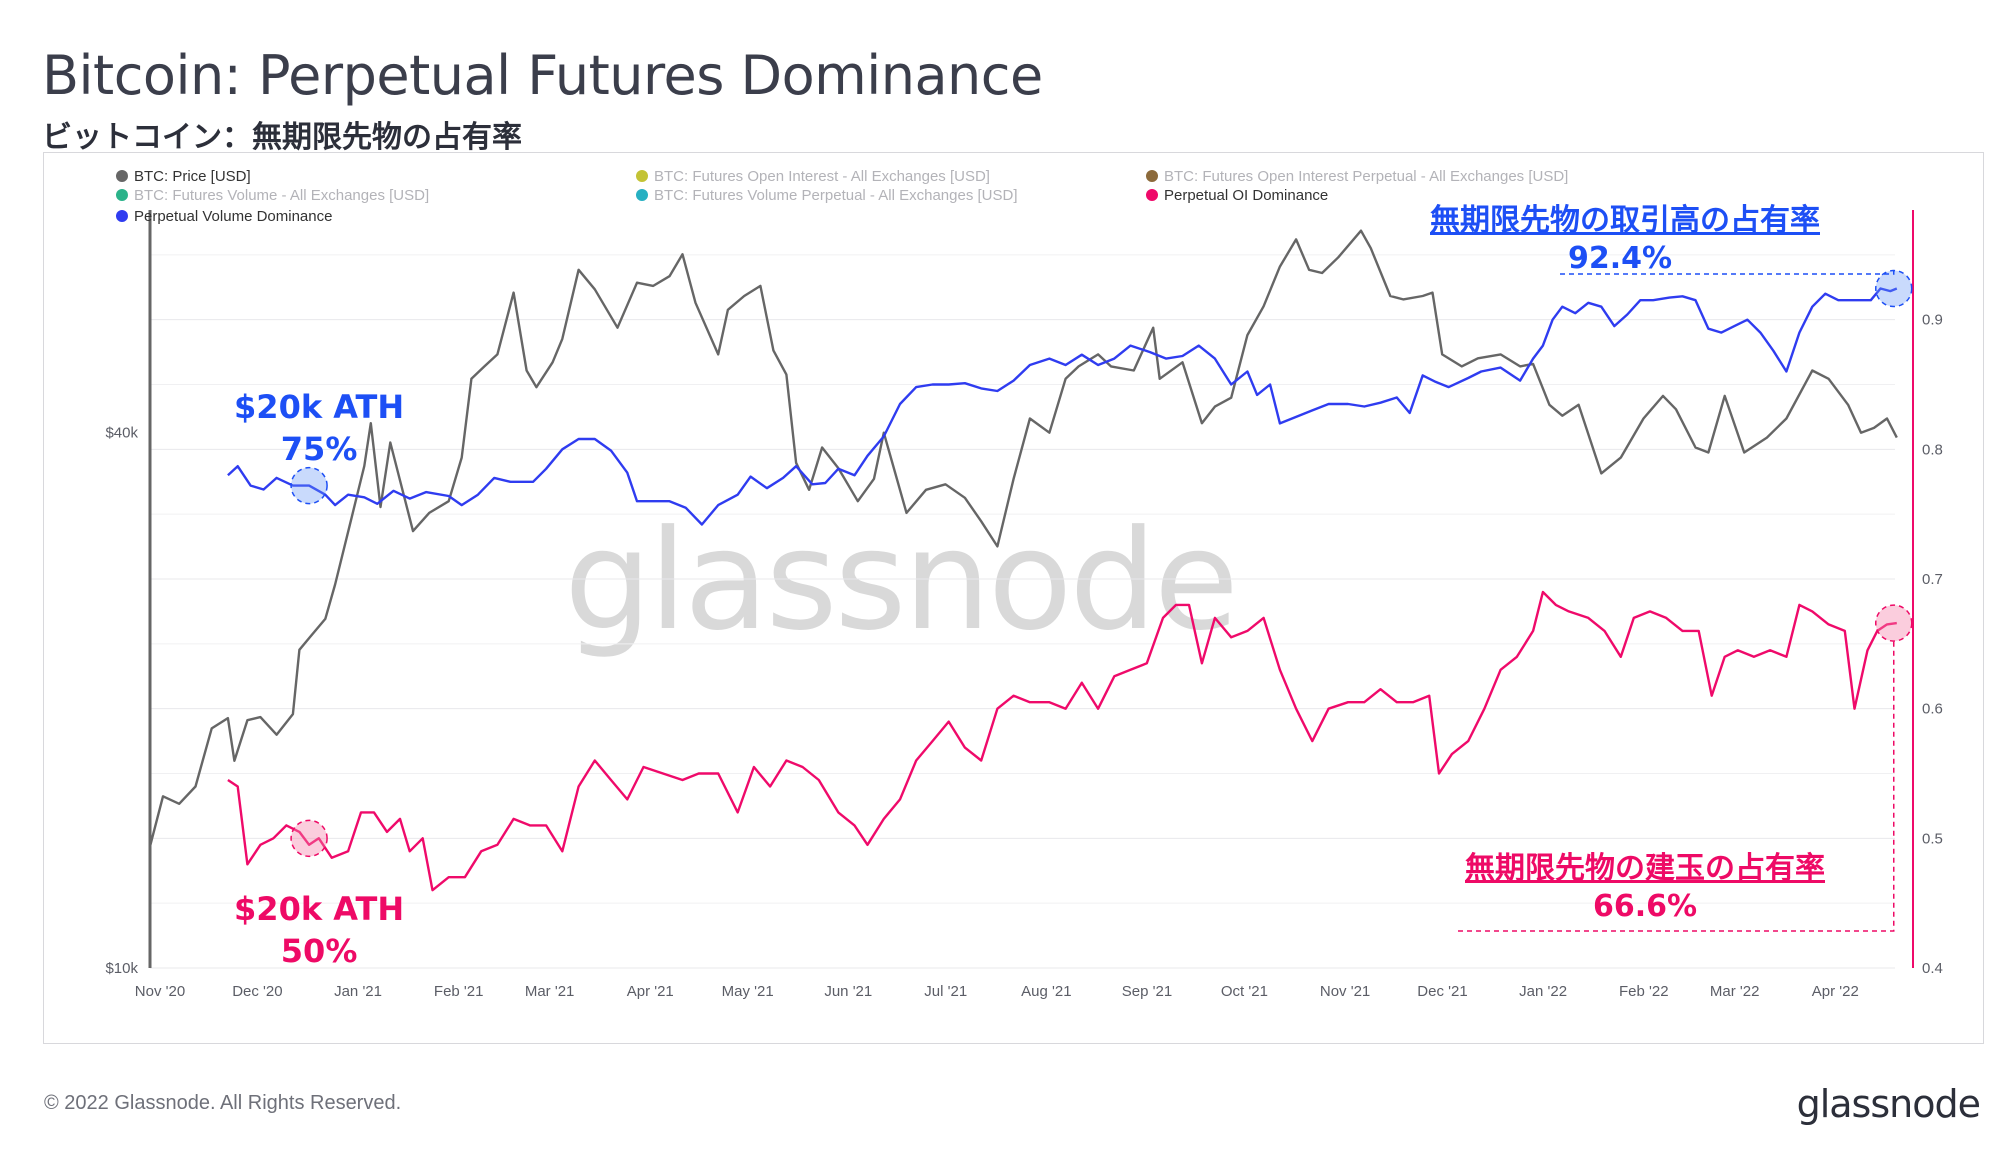 The image size is (2000, 1152). Describe the element at coordinates (1620, 258) in the screenshot. I see `blue-end-value: 92.4%` at that location.